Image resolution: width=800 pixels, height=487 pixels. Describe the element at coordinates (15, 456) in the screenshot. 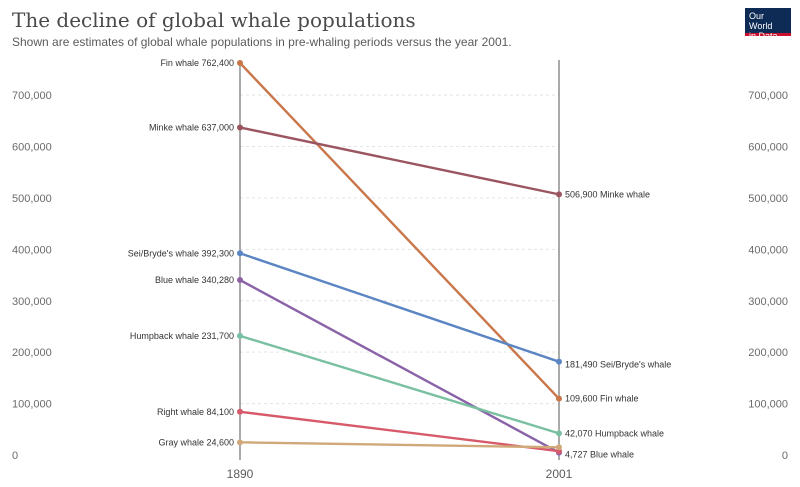

I see `y-tick-left: 0` at that location.